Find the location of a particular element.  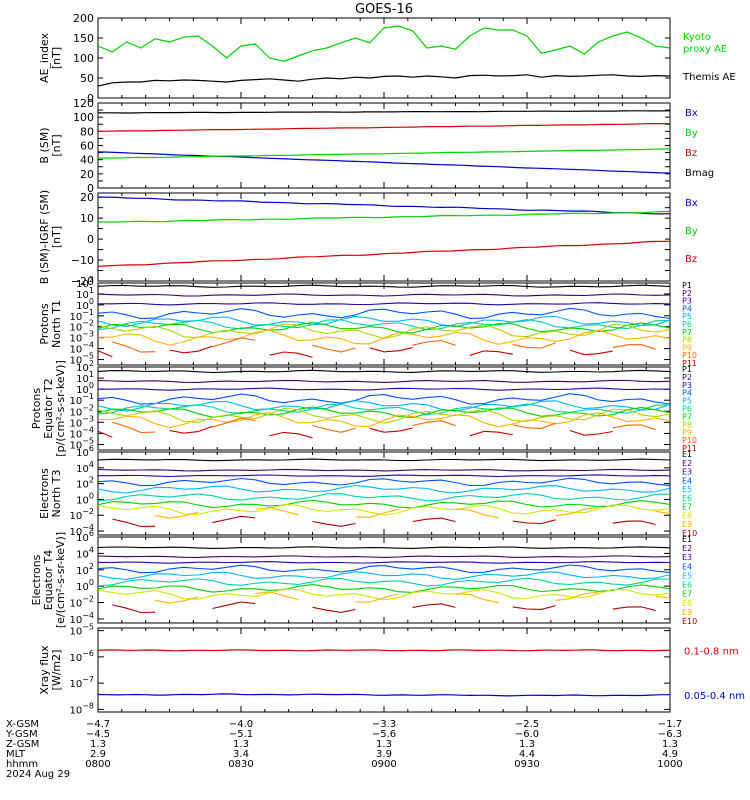

channel-line-p1 is located at coordinates (384, 286).